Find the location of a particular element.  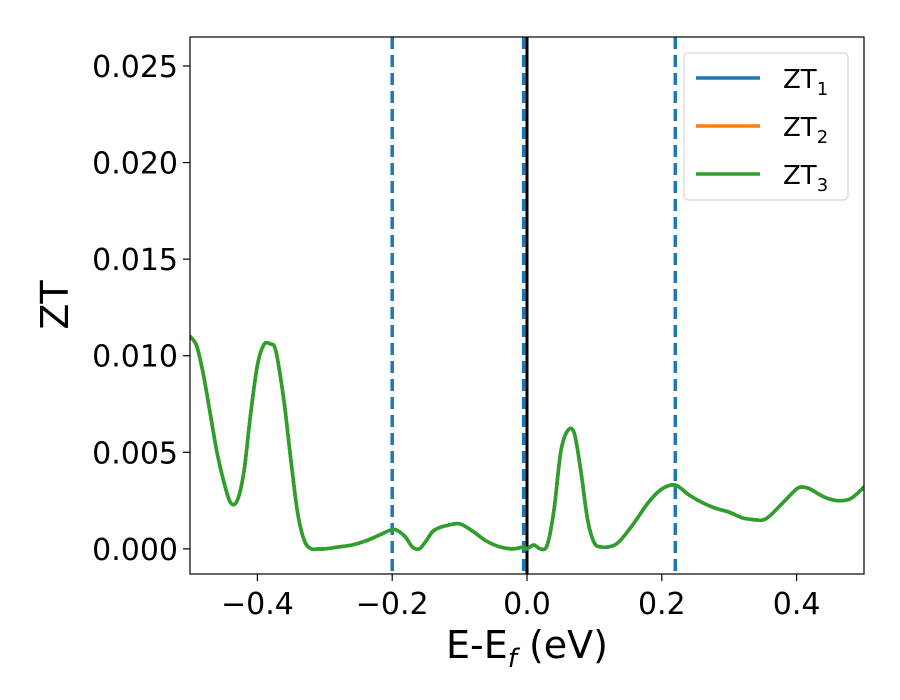

legend-label: ZT1 is located at coordinates (805, 82).